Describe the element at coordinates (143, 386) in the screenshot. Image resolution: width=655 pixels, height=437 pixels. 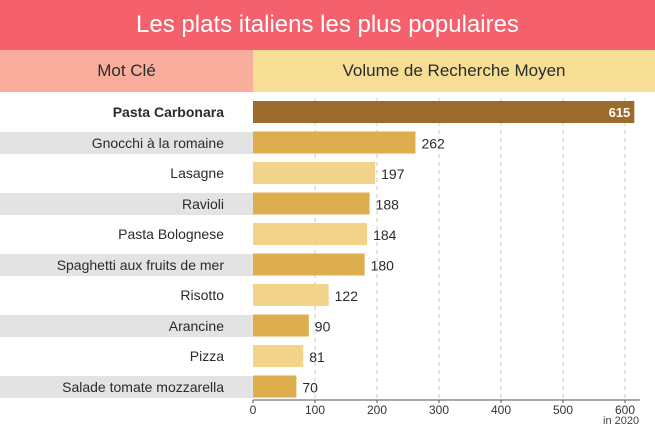
I see `category-label: Salade tomate mozzarella` at that location.